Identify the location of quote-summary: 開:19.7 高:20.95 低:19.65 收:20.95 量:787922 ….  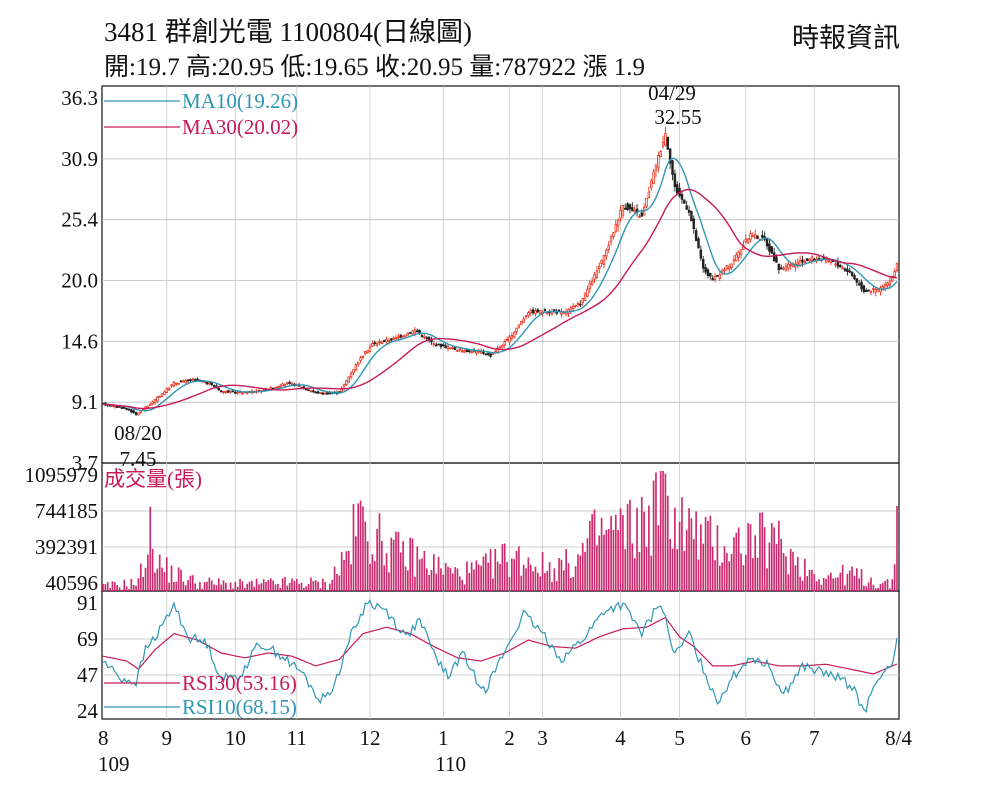
(374, 67).